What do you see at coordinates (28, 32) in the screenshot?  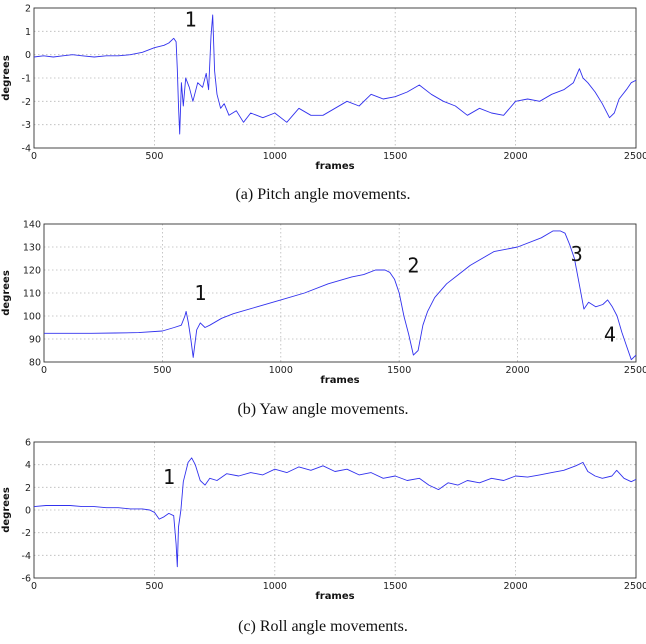 I see `pitch-ytick-label: 1` at bounding box center [28, 32].